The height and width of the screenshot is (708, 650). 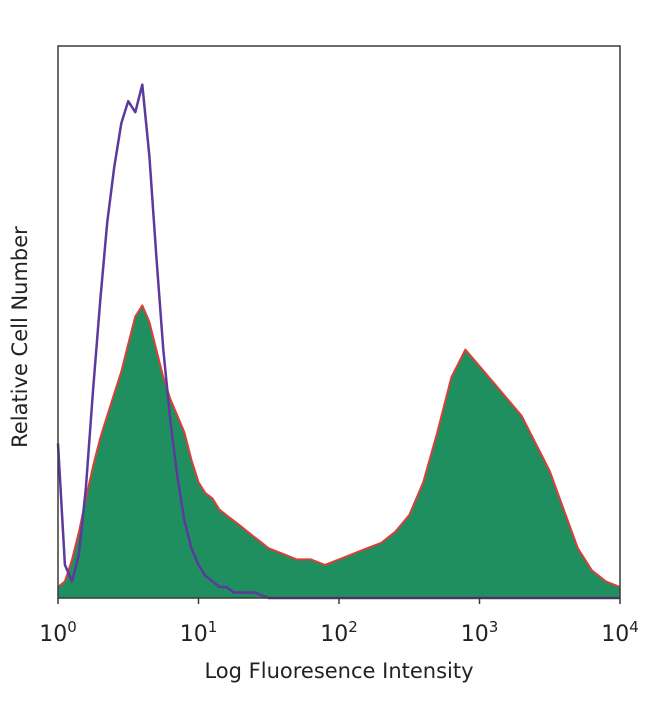 I want to click on x-tick-label: 10², so click(x=339, y=632).